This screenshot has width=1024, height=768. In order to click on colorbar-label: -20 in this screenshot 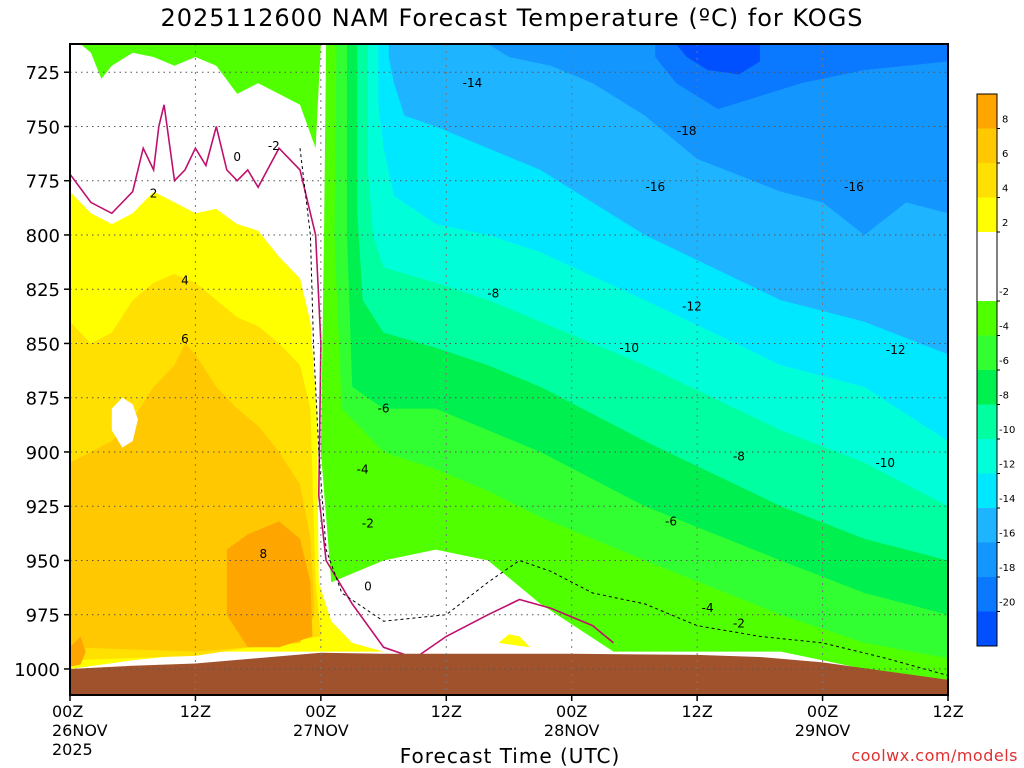, I will do `click(1007, 603)`.